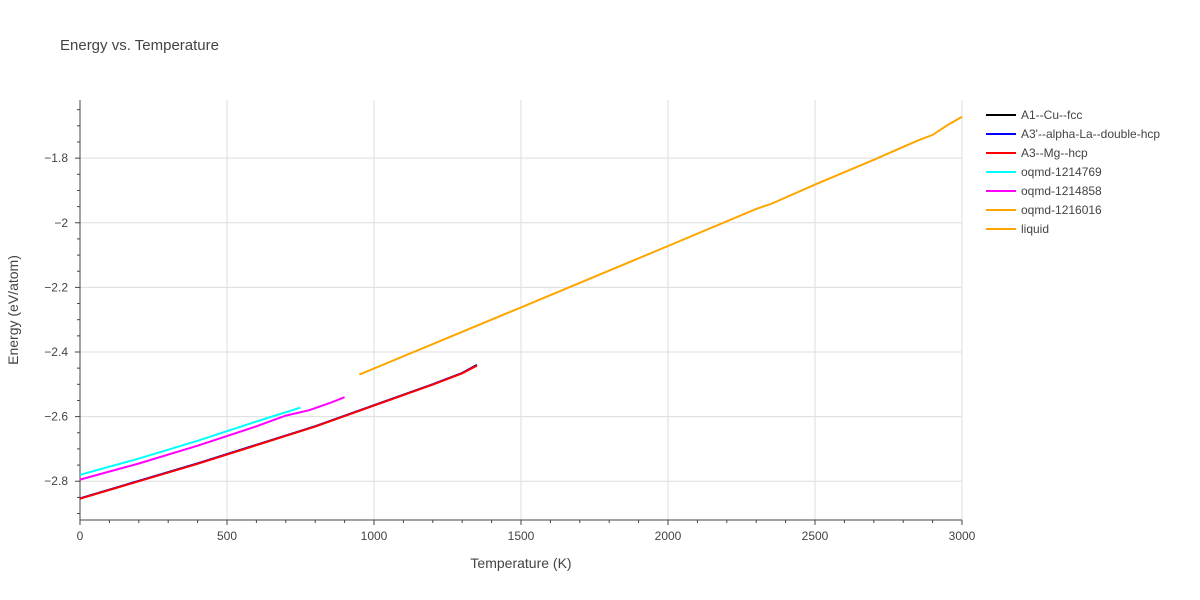 Image resolution: width=1200 pixels, height=600 pixels. Describe the element at coordinates (1061, 191) in the screenshot. I see `legend-label: oqmd-1214858` at that location.